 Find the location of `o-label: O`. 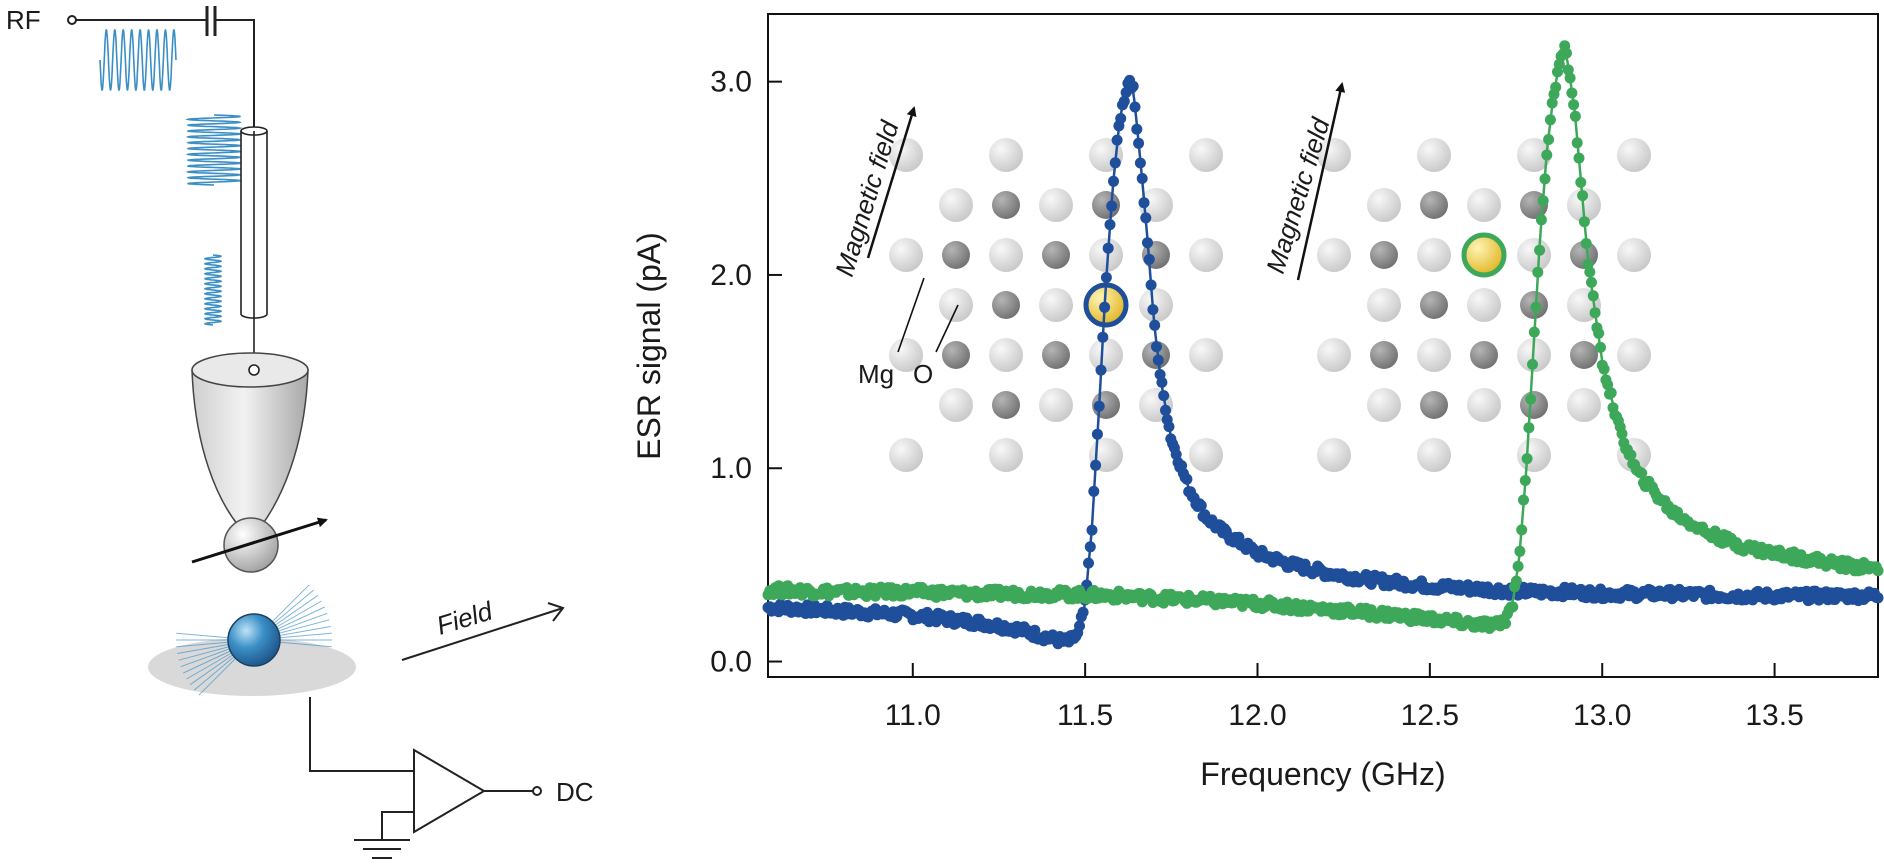

o-label: O is located at coordinates (923, 374).